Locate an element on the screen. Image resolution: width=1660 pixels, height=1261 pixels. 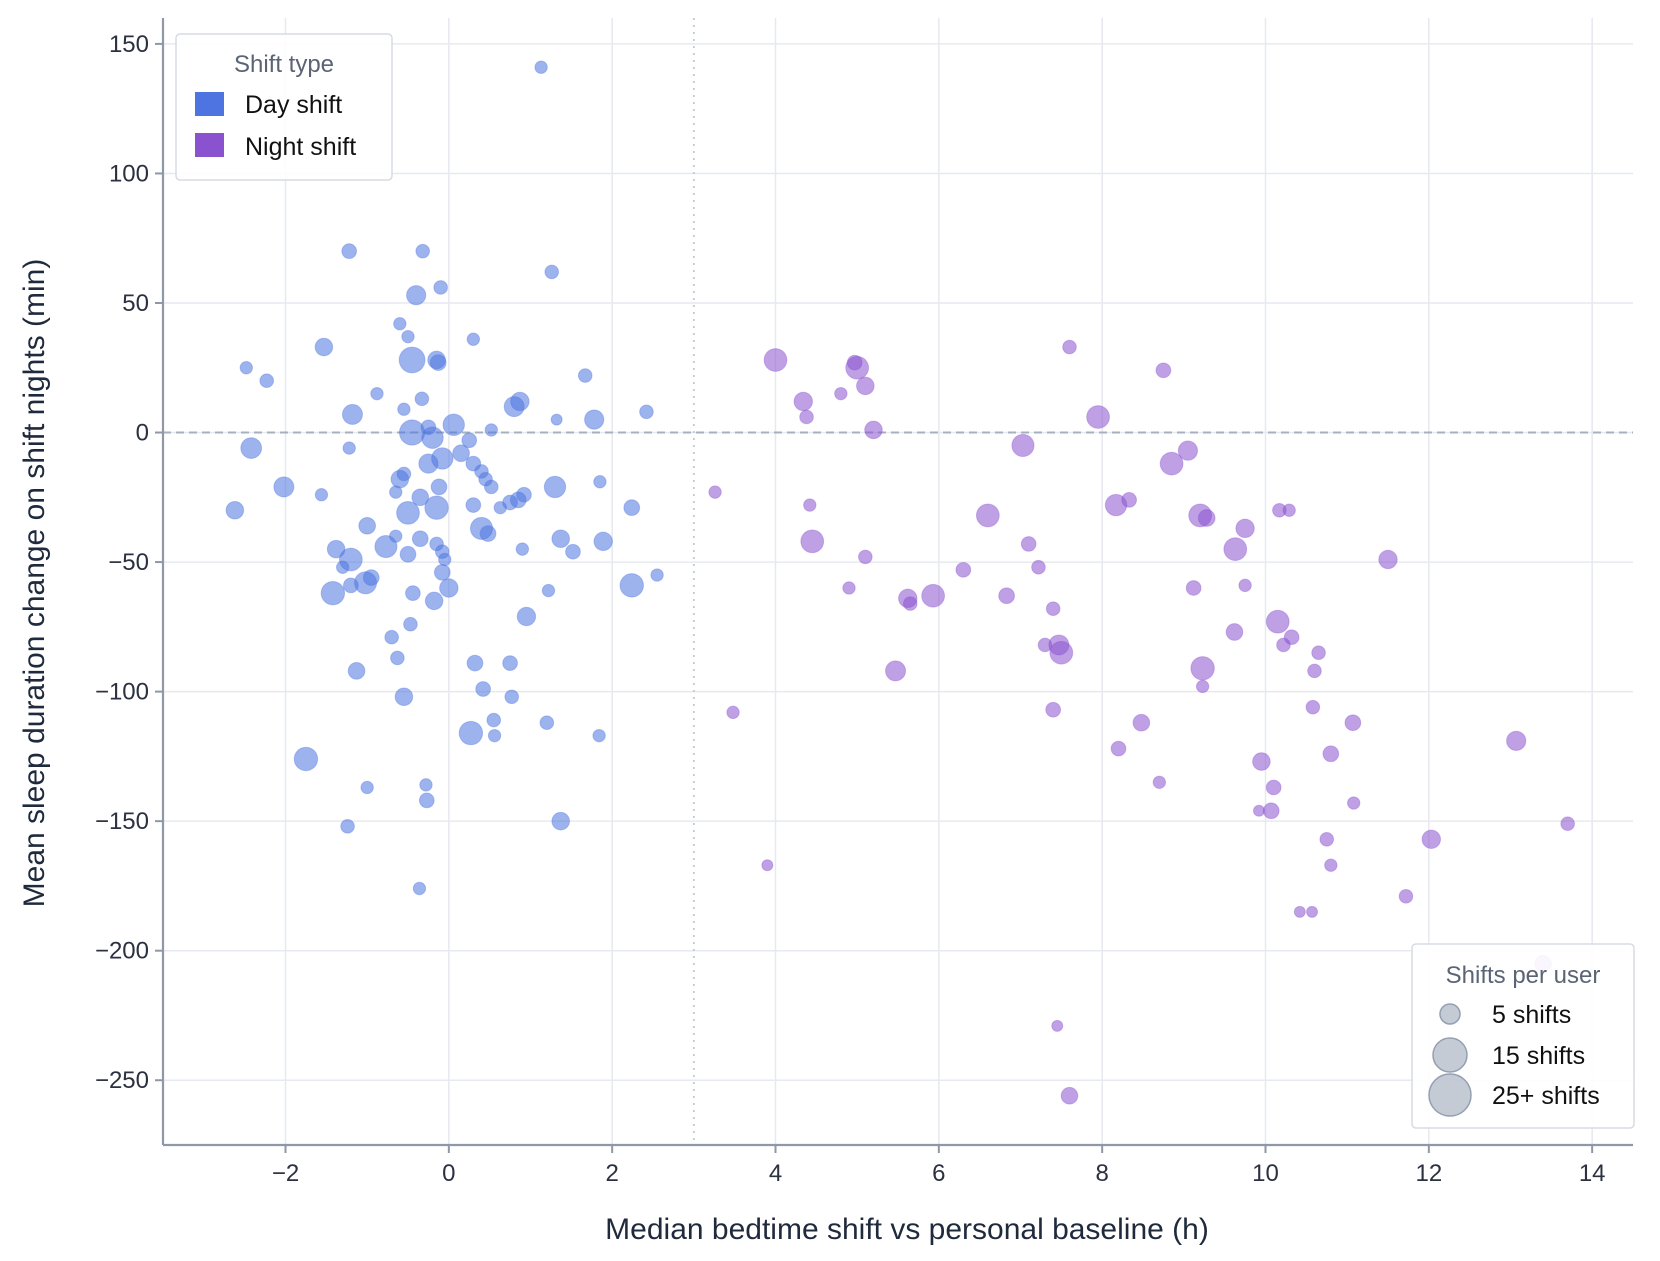
size-legend-label-15: 15 shifts is located at coordinates (1538, 1056).